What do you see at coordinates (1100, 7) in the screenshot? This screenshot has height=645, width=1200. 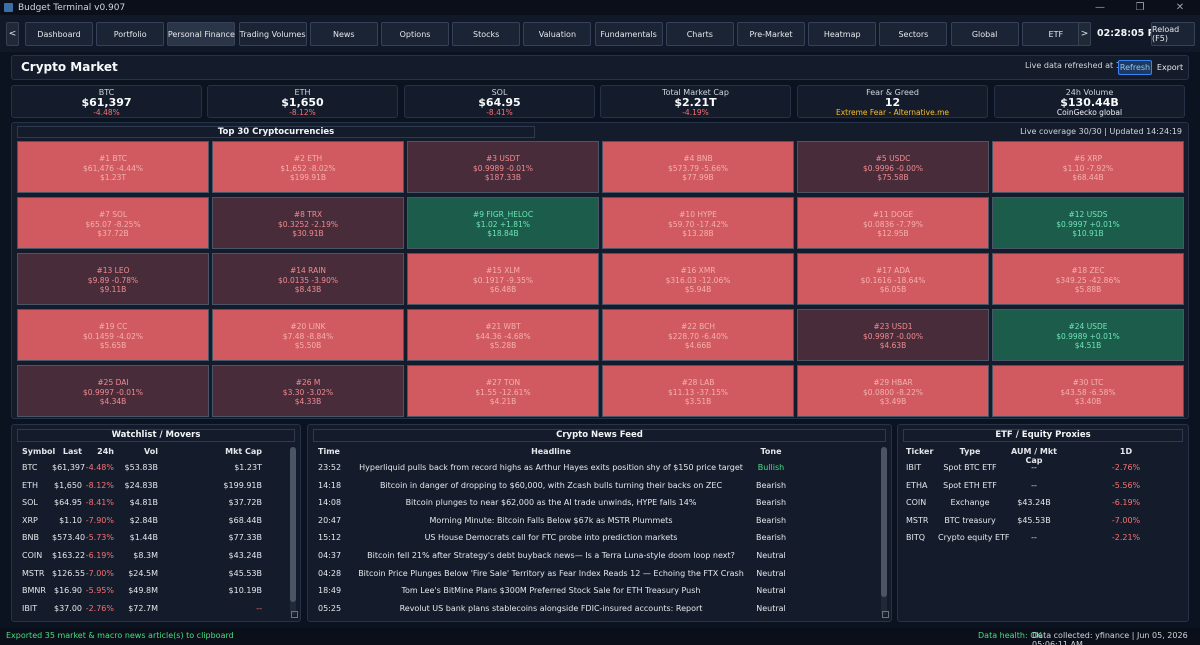 I see `minimize-icon: —` at bounding box center [1100, 7].